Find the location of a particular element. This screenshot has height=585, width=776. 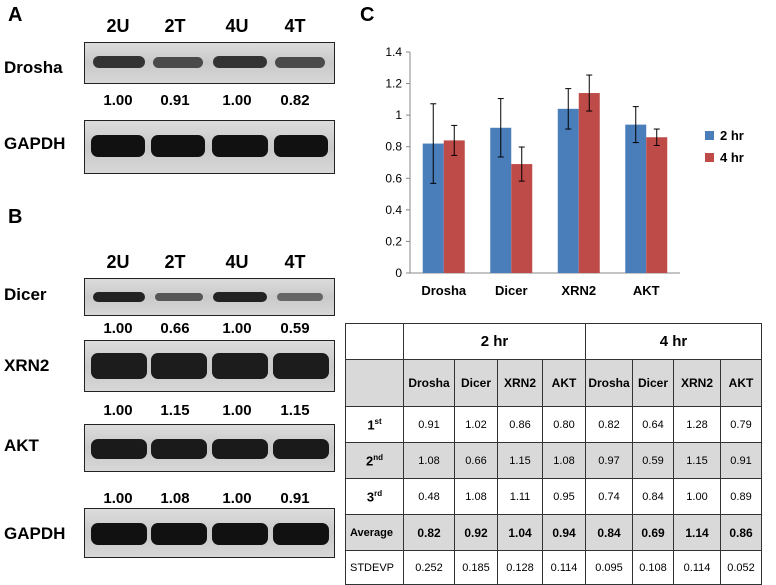

y-tick-label: 1 is located at coordinates (398, 115).